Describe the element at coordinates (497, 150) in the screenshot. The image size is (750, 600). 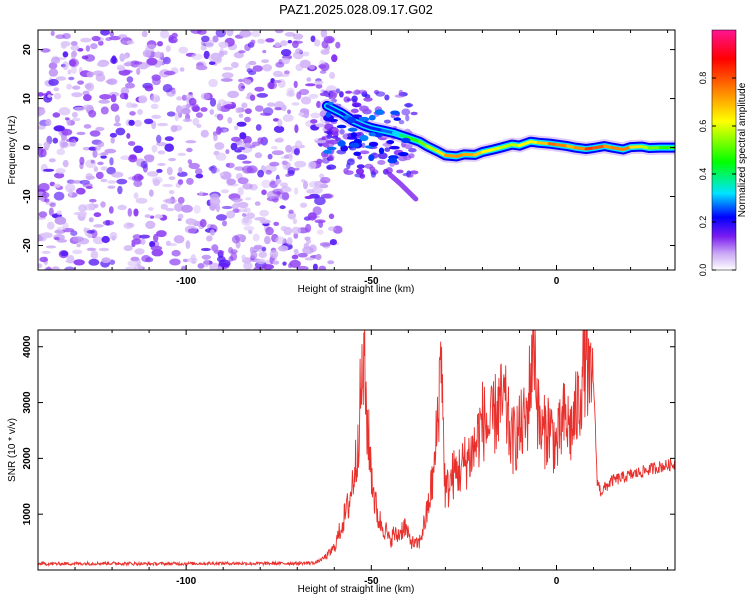
I see `spectrogram-signal-layer` at that location.